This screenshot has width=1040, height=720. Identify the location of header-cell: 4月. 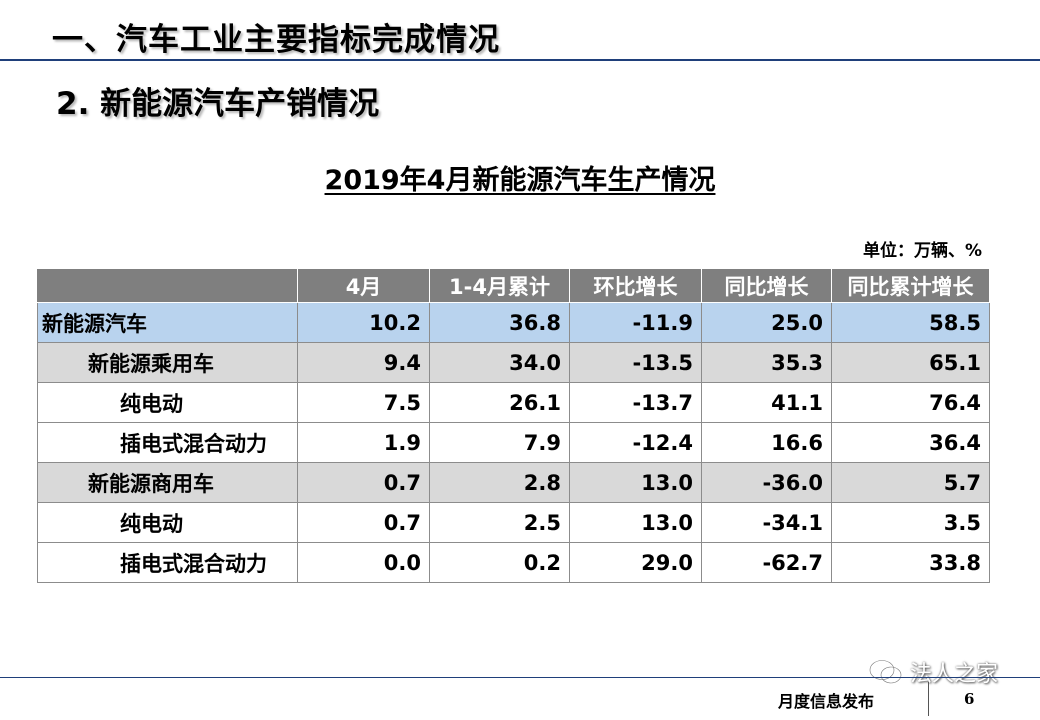
(363, 285).